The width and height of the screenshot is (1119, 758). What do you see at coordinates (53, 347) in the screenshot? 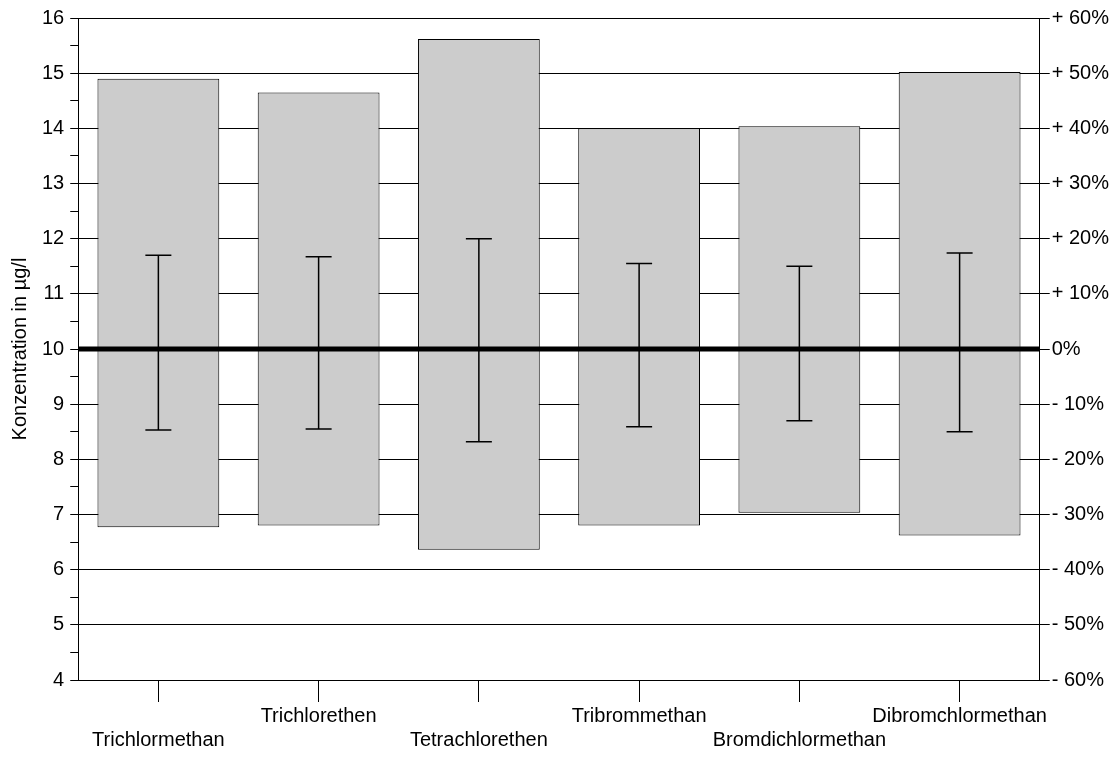
I see `y-tick-label: 10` at bounding box center [53, 347].